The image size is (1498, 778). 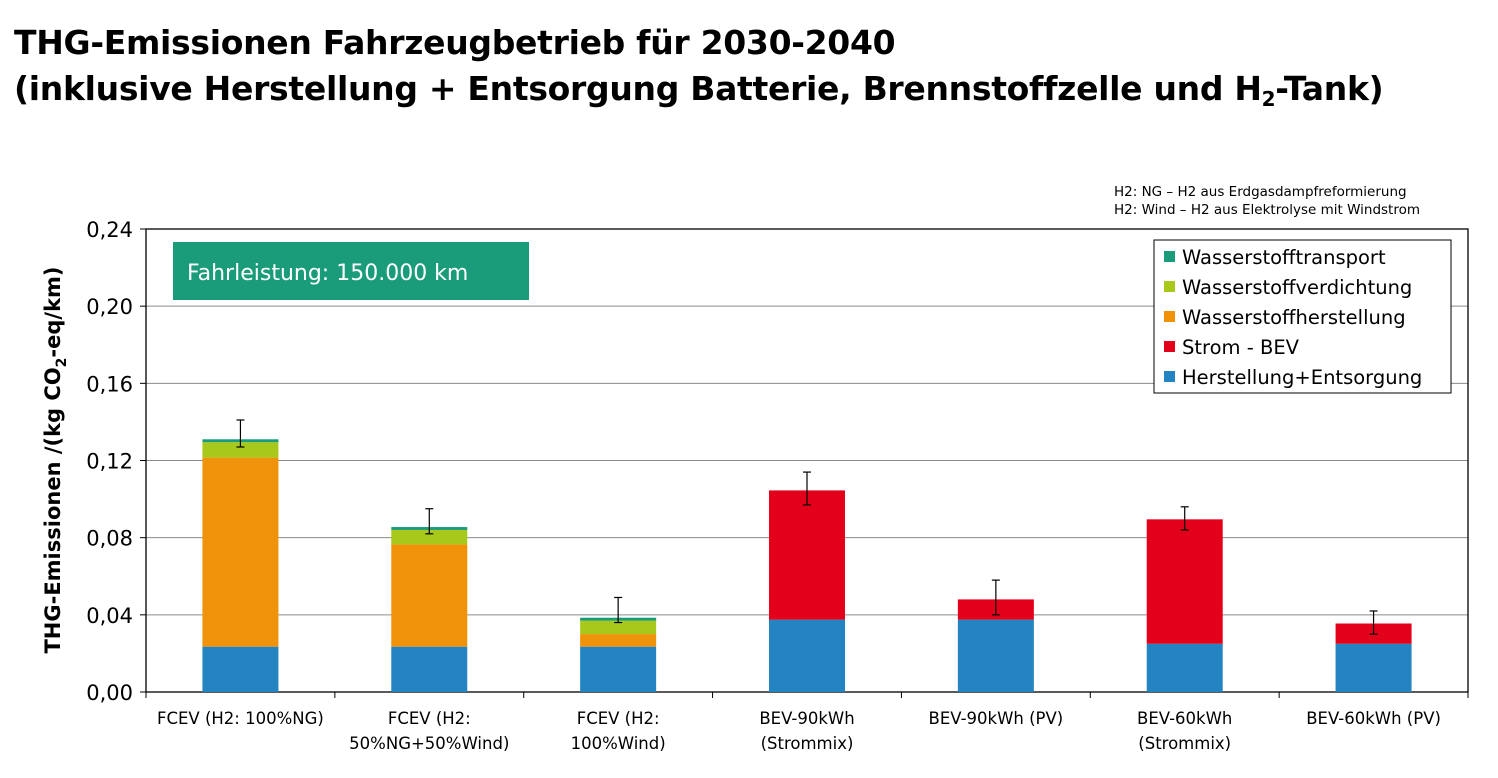 What do you see at coordinates (1294, 317) in the screenshot?
I see `legend-label: Wasserstoffherstellung` at bounding box center [1294, 317].